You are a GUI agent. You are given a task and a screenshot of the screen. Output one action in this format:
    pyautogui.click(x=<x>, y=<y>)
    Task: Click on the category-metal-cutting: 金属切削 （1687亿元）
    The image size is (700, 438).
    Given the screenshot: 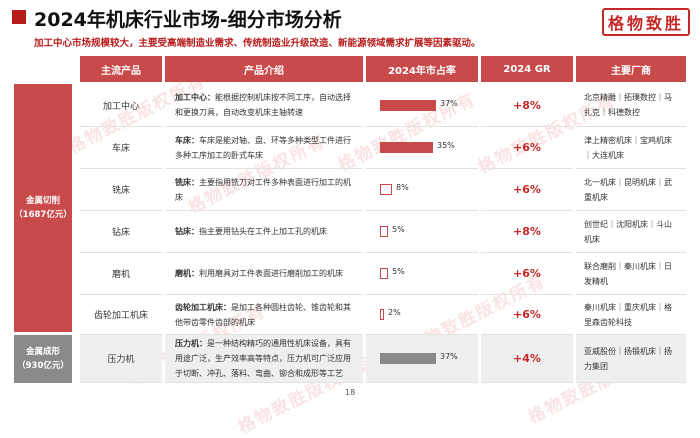 What is the action you would take?
    pyautogui.click(x=43, y=208)
    